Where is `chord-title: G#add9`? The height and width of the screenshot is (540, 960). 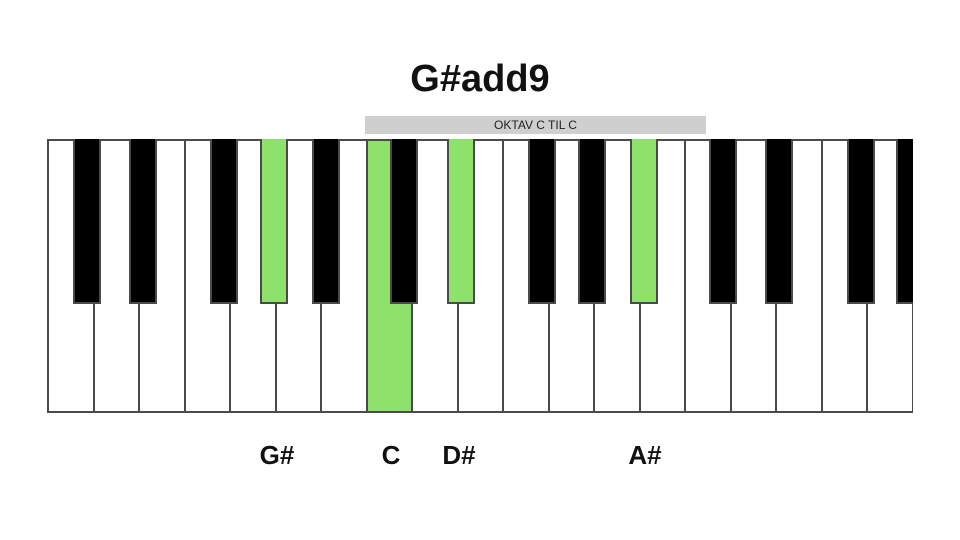
chord-title: G#add9 is located at coordinates (480, 79).